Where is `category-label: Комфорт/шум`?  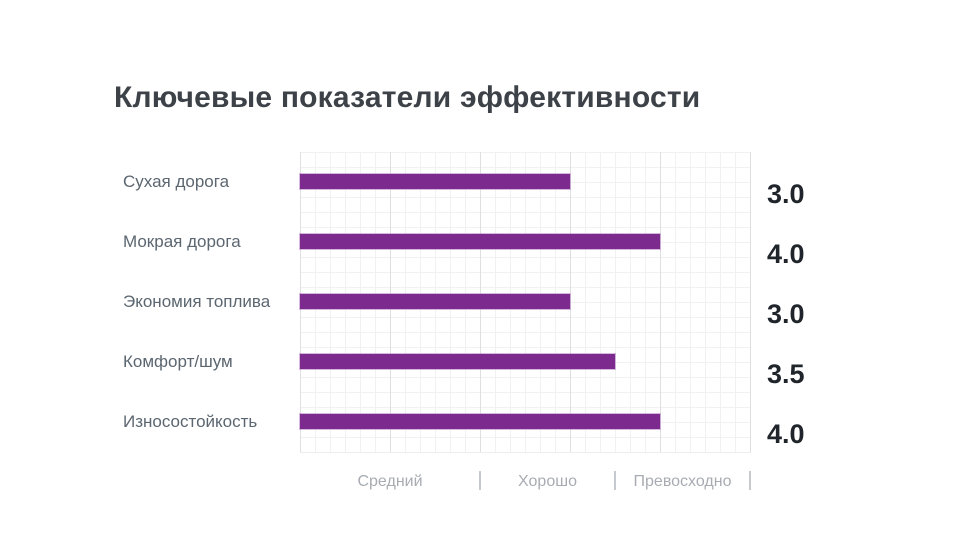 category-label: Комфорт/шум is located at coordinates (178, 361).